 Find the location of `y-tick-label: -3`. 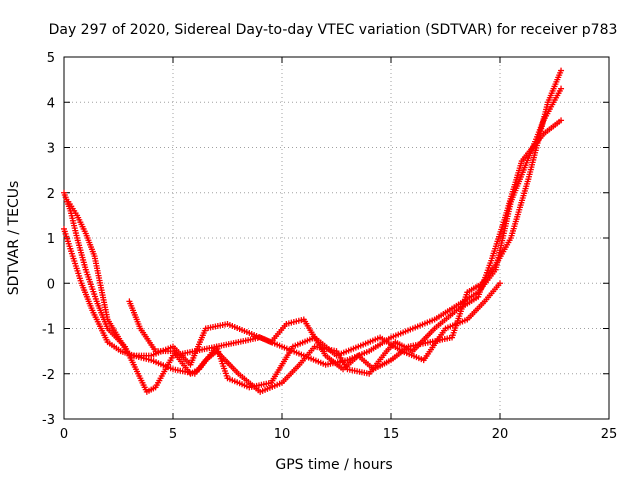

y-tick-label: -3 is located at coordinates (48, 420).